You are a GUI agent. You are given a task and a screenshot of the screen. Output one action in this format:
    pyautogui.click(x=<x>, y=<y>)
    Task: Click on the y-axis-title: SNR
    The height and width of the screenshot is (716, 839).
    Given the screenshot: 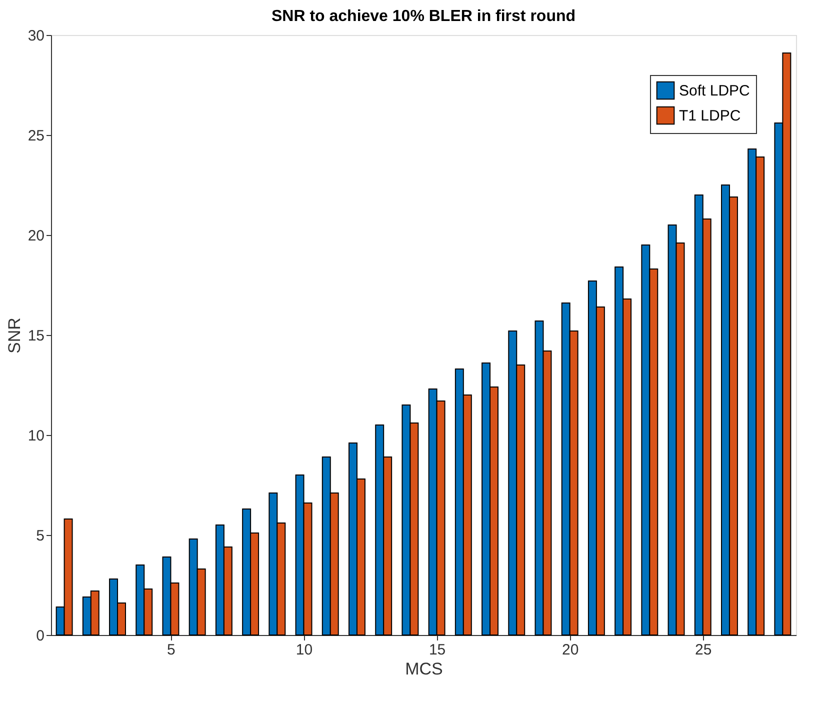 What is the action you would take?
    pyautogui.click(x=14, y=336)
    